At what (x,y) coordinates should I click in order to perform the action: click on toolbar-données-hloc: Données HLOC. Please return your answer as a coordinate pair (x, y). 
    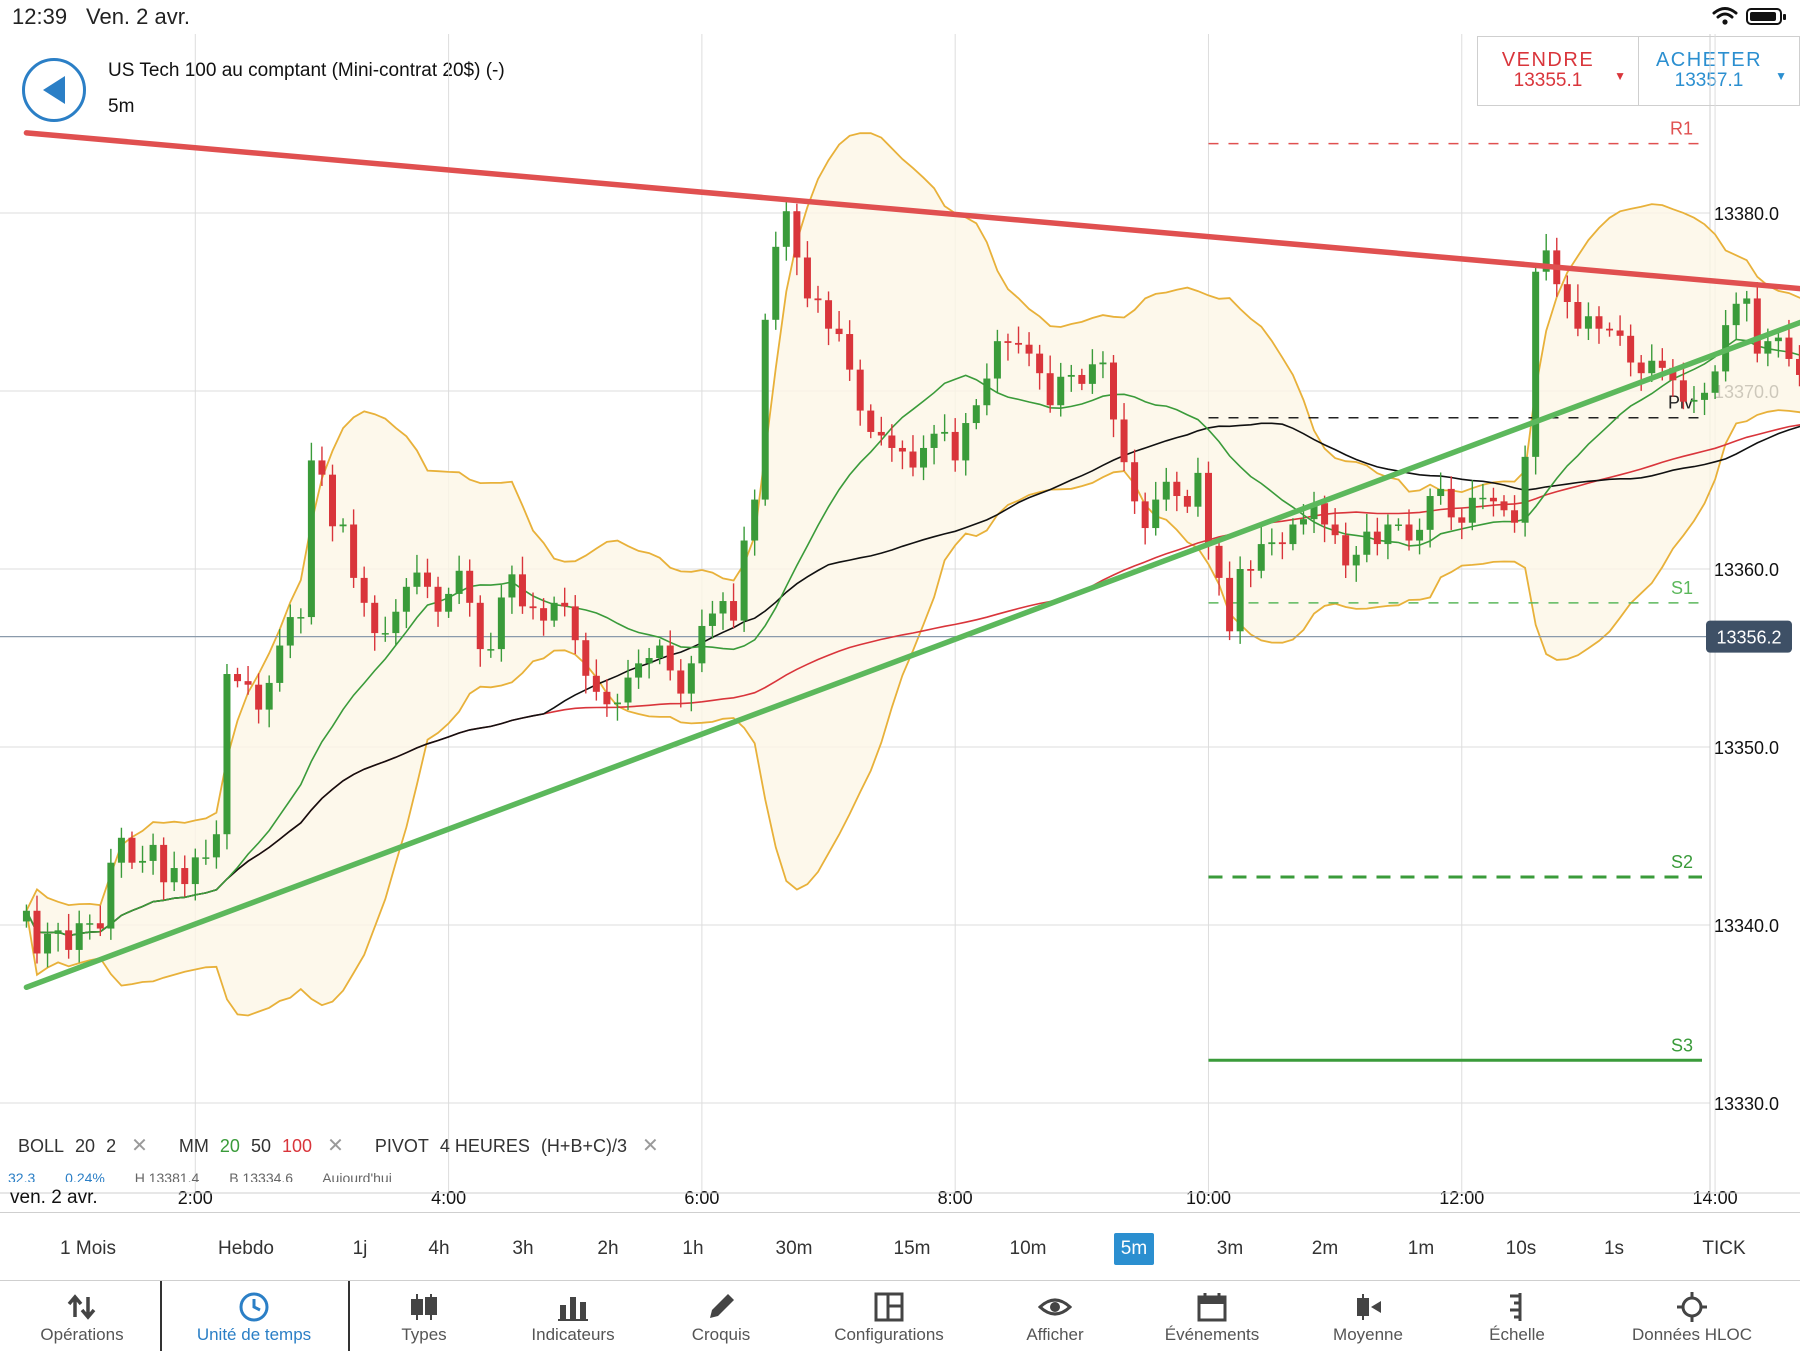
    Looking at the image, I should click on (1692, 1316).